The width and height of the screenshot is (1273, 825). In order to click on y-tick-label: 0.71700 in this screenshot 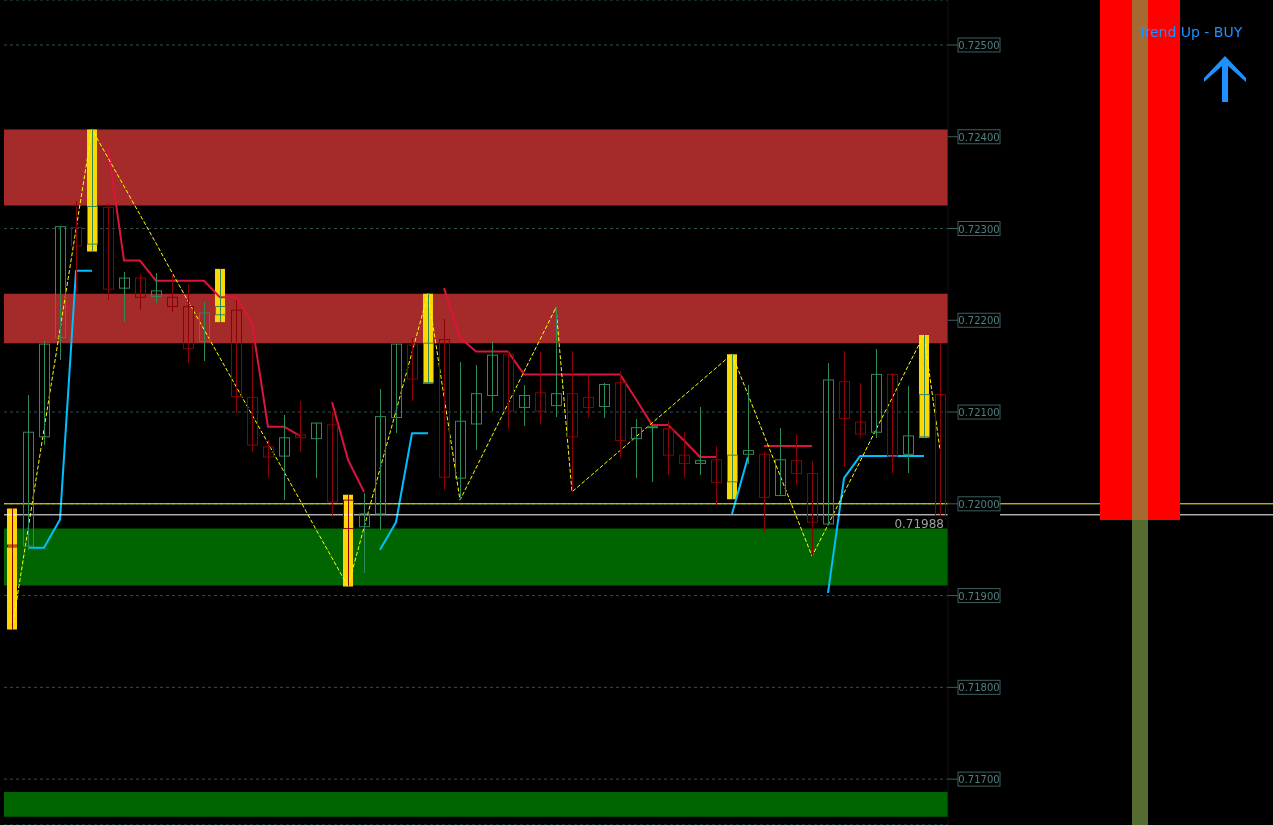, I will do `click(979, 780)`.